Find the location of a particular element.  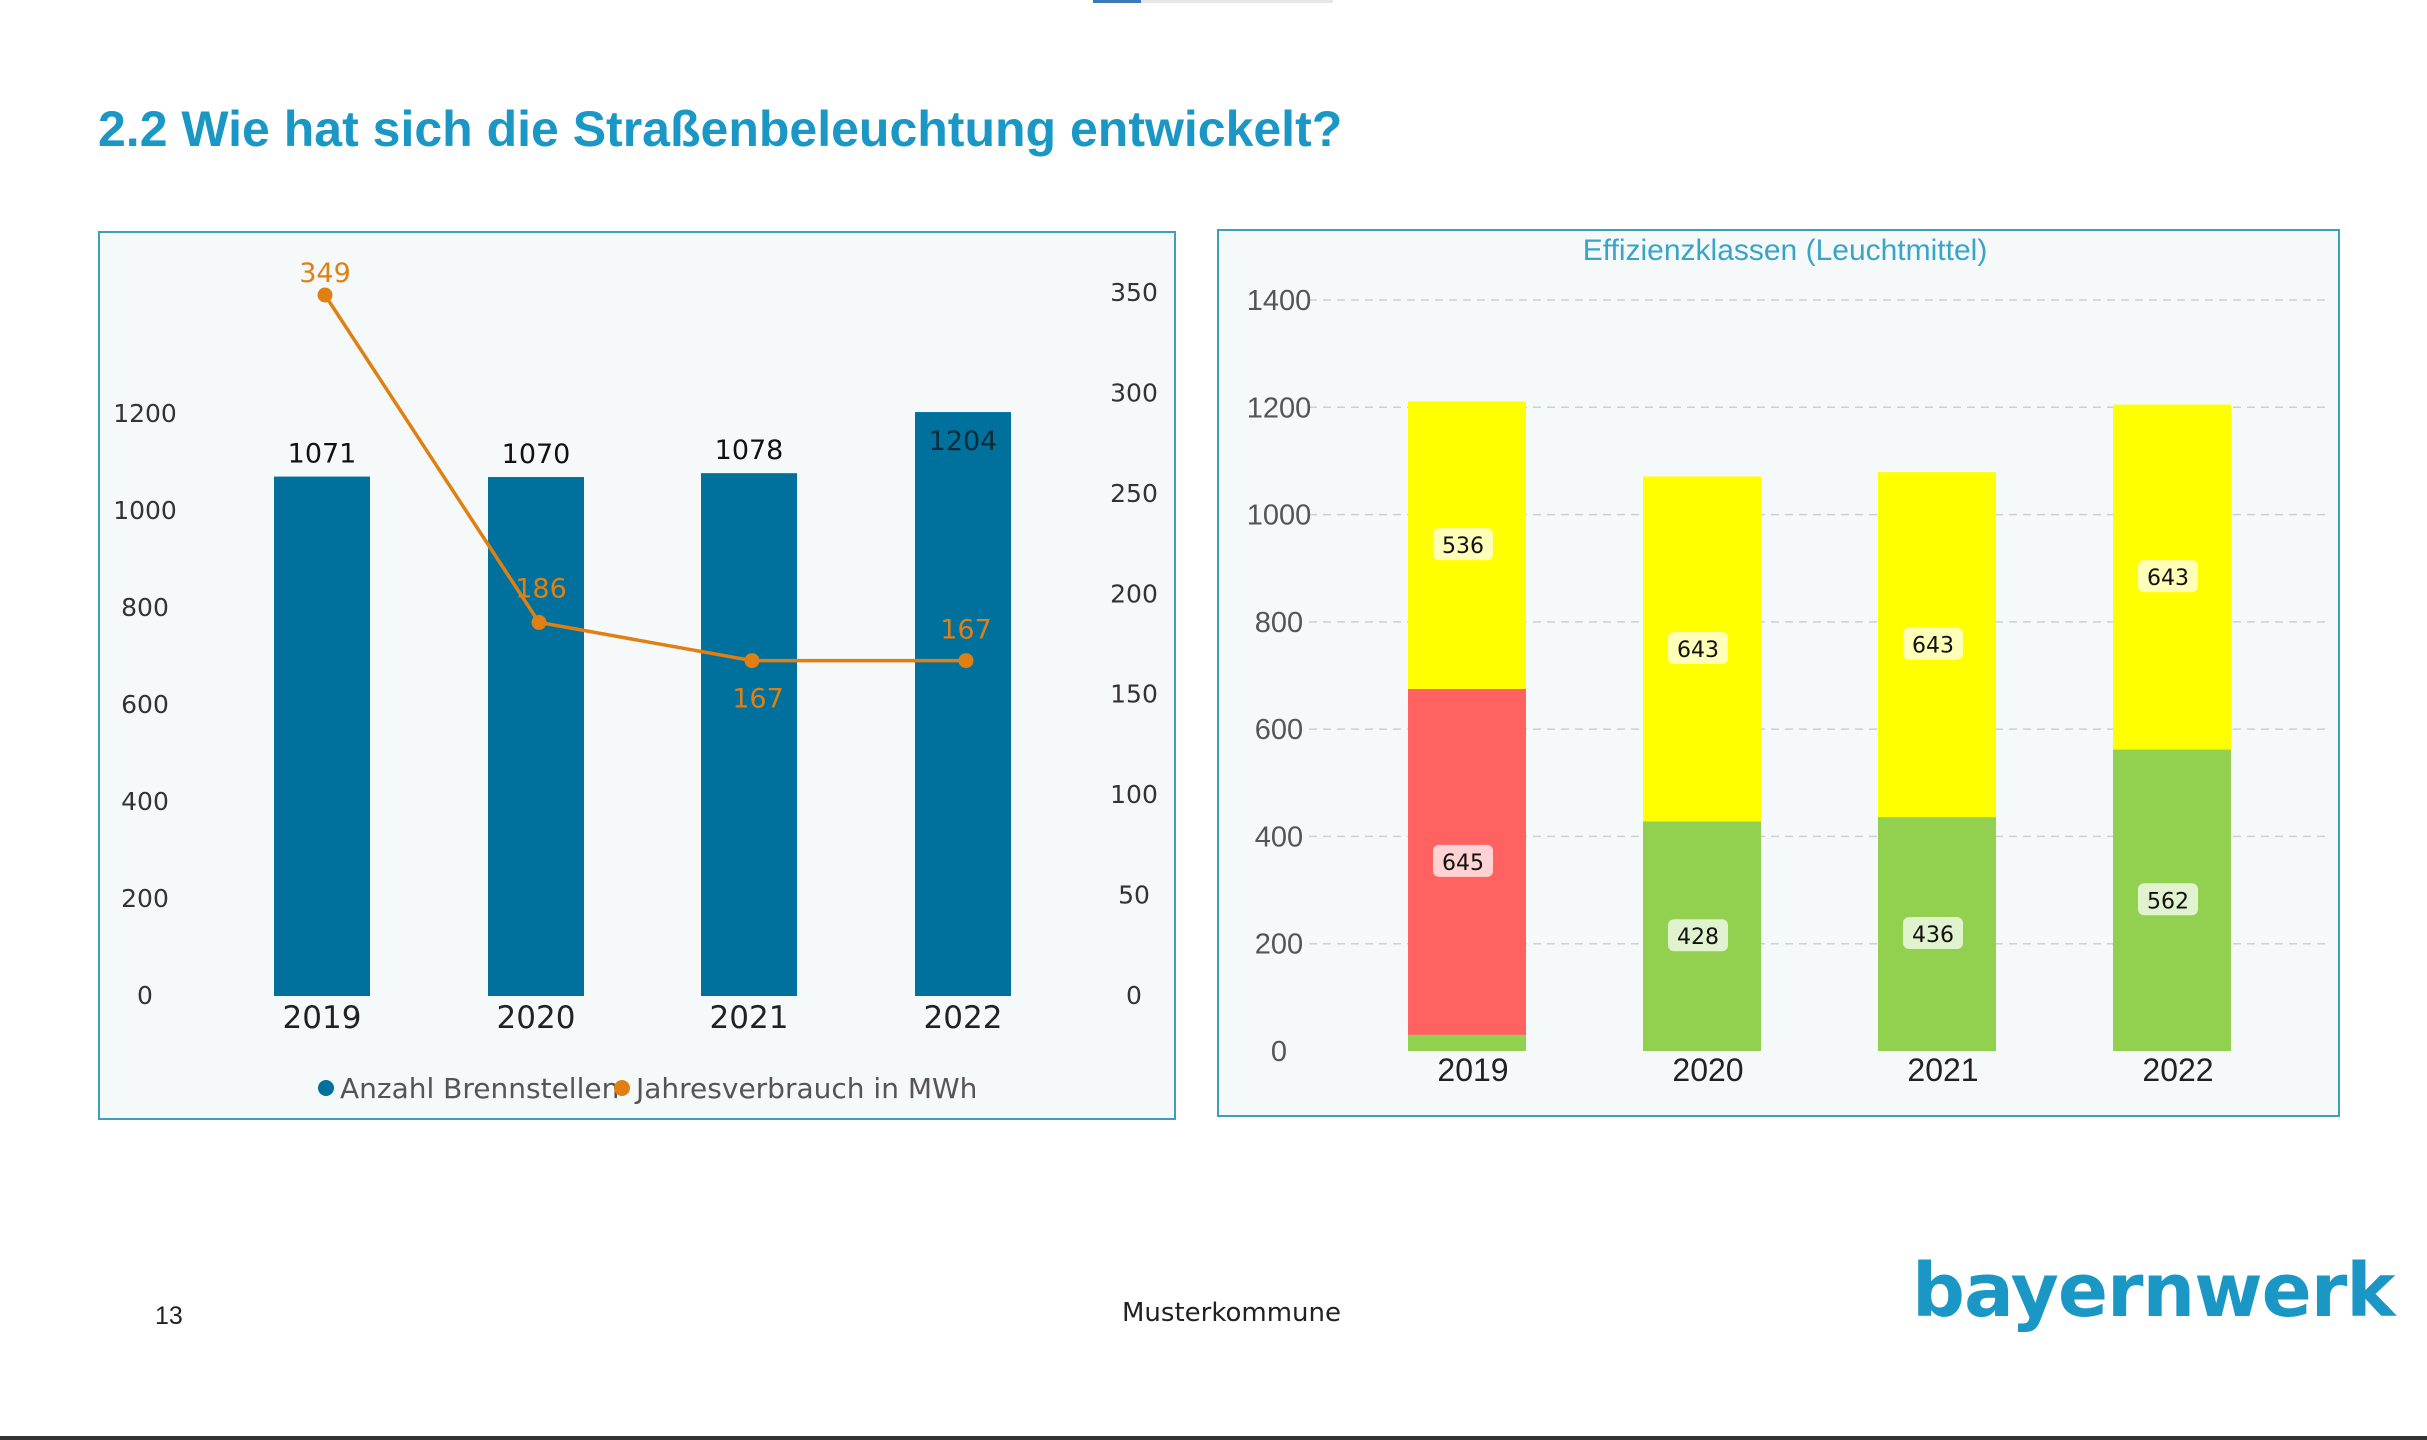

footer-client-name: Musterkommune is located at coordinates (1231, 1313).